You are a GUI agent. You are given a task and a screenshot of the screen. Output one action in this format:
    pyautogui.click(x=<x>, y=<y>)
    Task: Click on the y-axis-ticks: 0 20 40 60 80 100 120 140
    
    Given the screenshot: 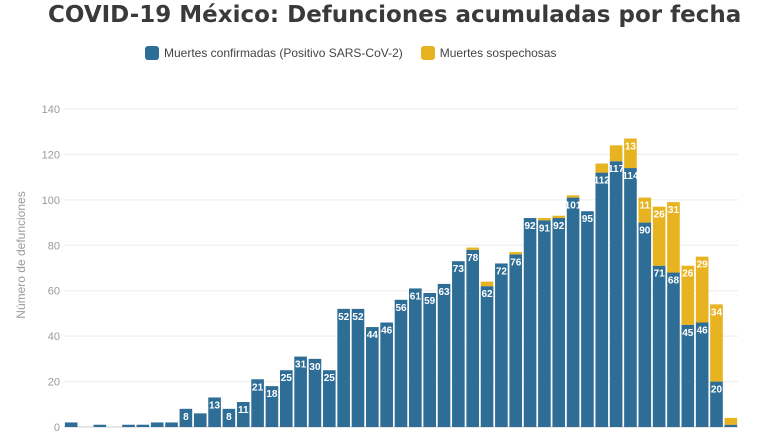 What is the action you would take?
    pyautogui.click(x=51, y=268)
    